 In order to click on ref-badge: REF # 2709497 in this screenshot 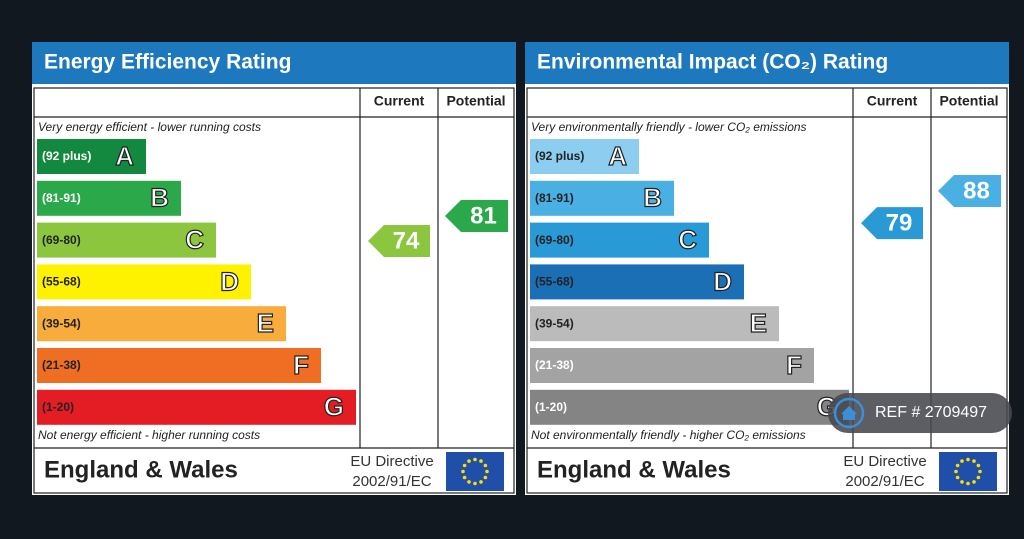, I will do `click(920, 413)`.